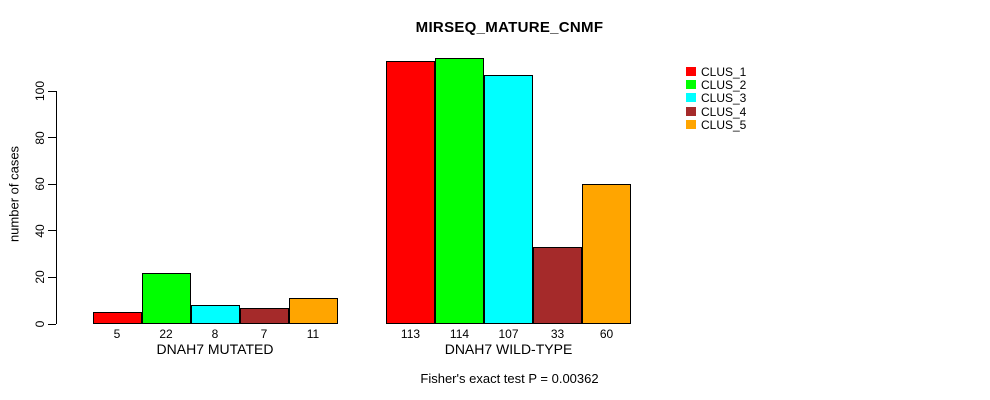  Describe the element at coordinates (508, 199) in the screenshot. I see `bar-clus_3-wild-type` at that location.